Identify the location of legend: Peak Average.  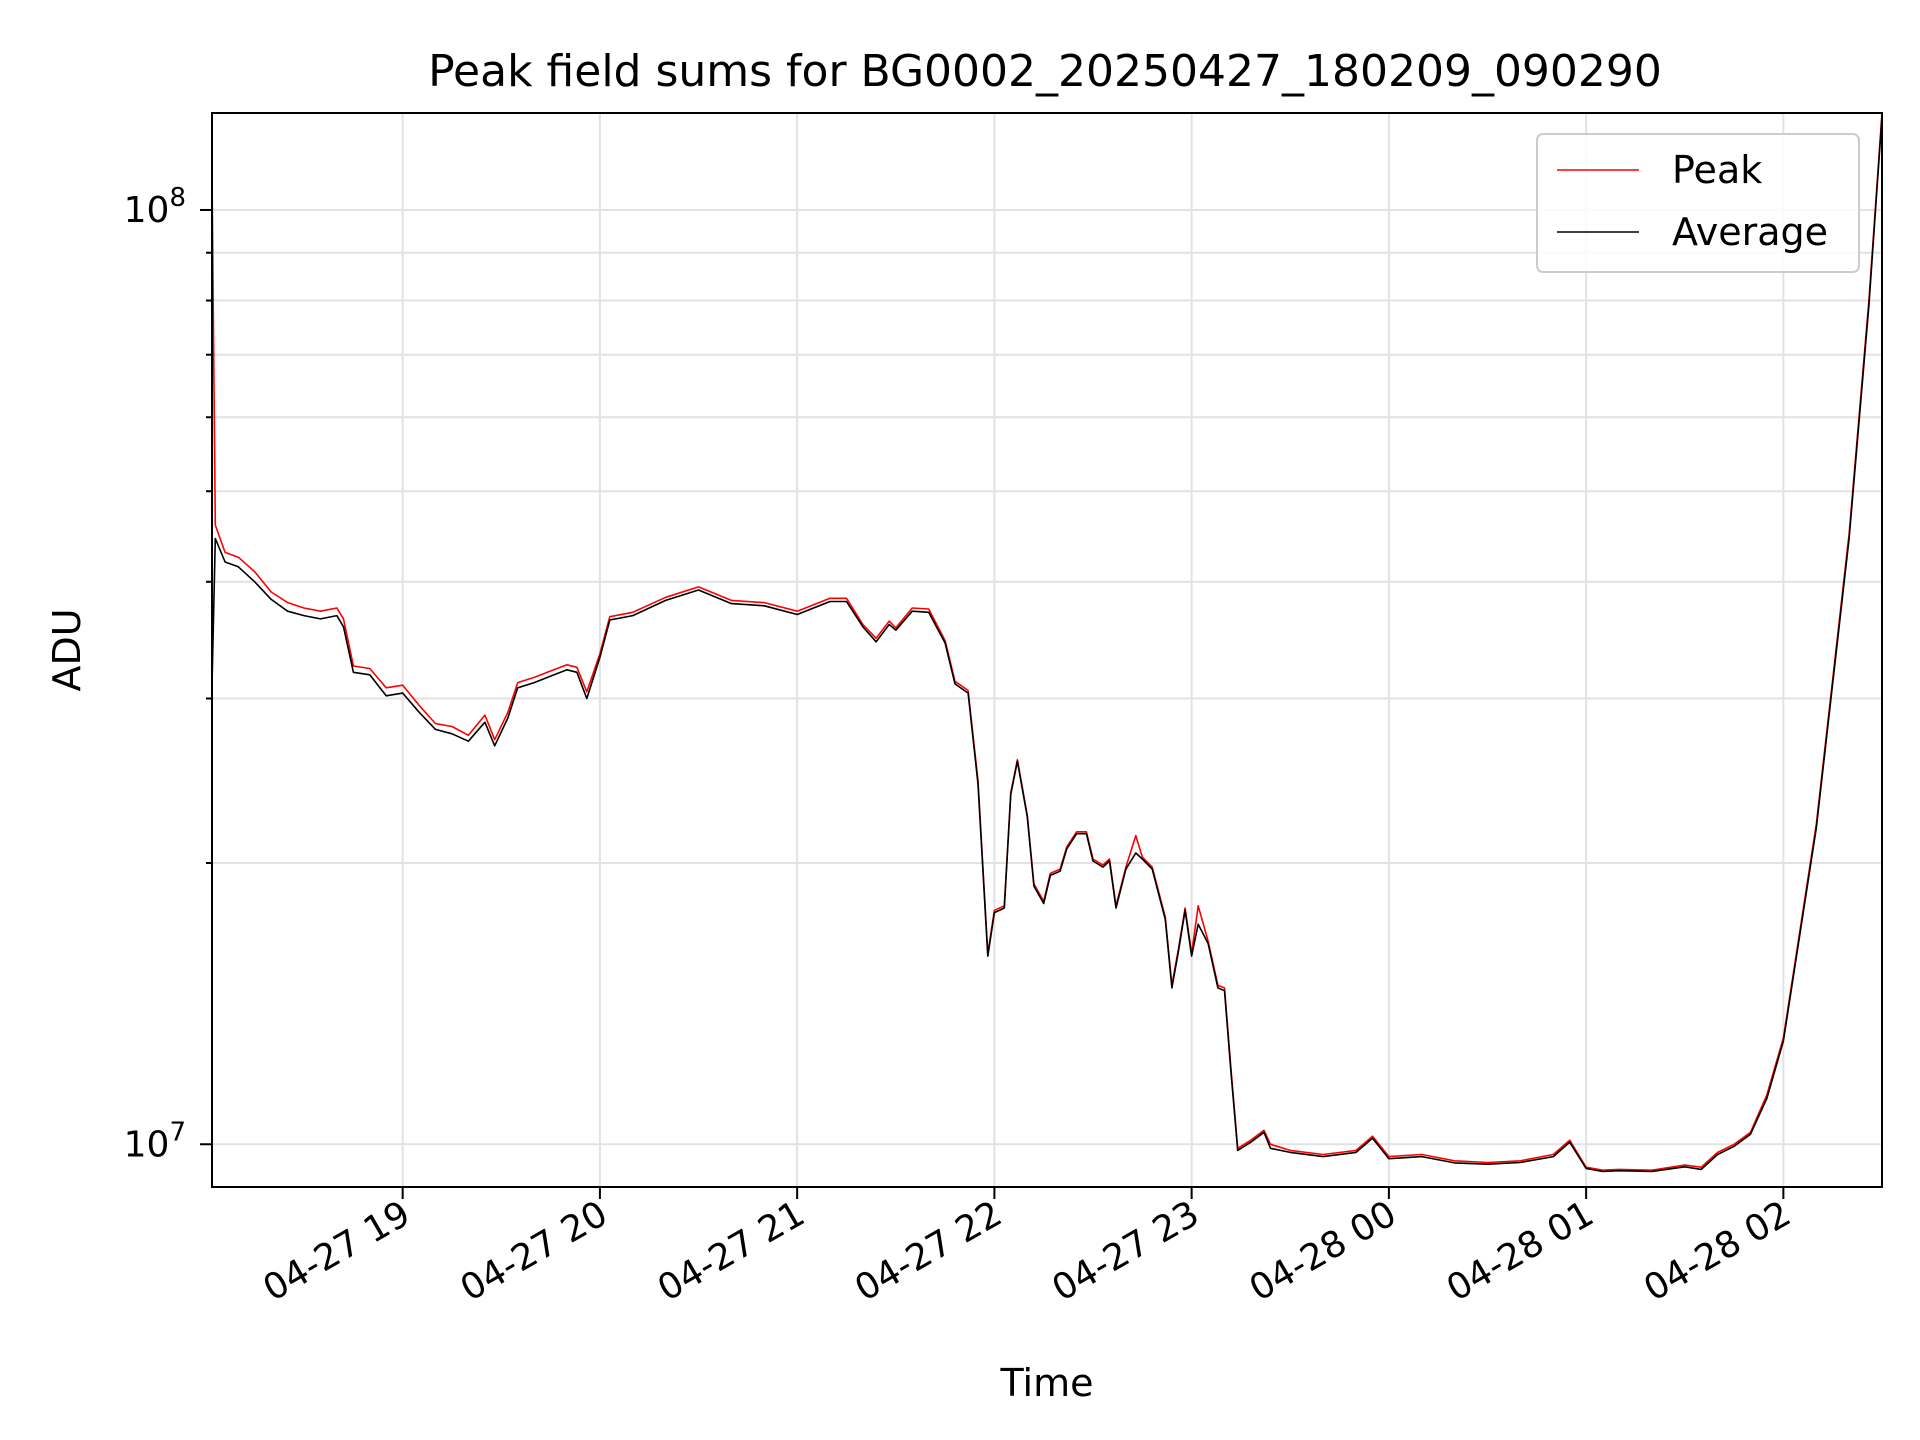
(1698, 203).